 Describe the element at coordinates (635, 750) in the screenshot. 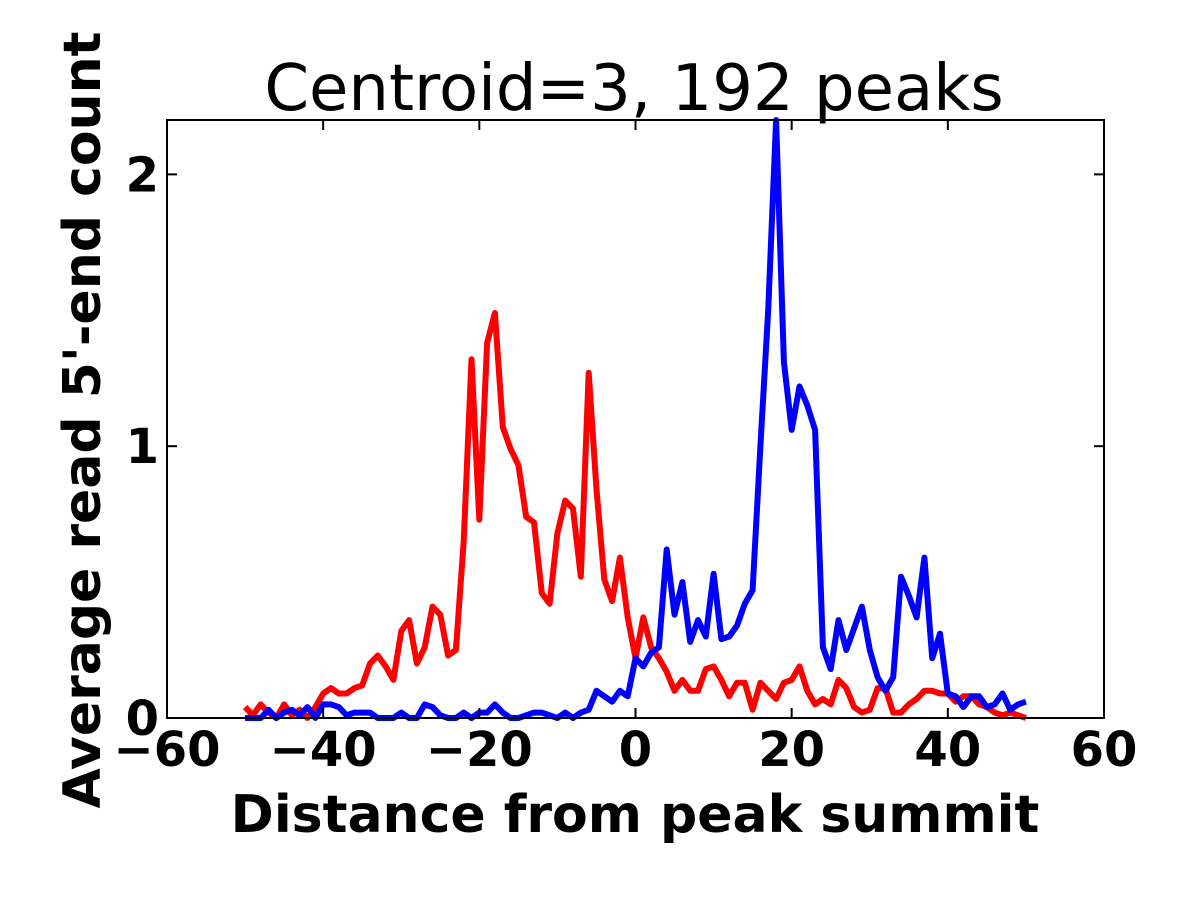

I see `x-tick-label: 0` at that location.